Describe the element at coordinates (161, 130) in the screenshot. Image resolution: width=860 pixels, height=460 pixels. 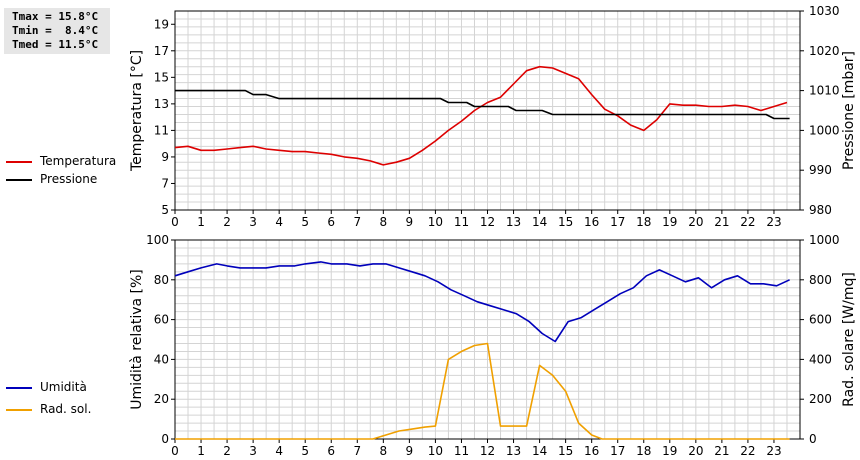
I see `y-left-tick-label: 11` at that location.